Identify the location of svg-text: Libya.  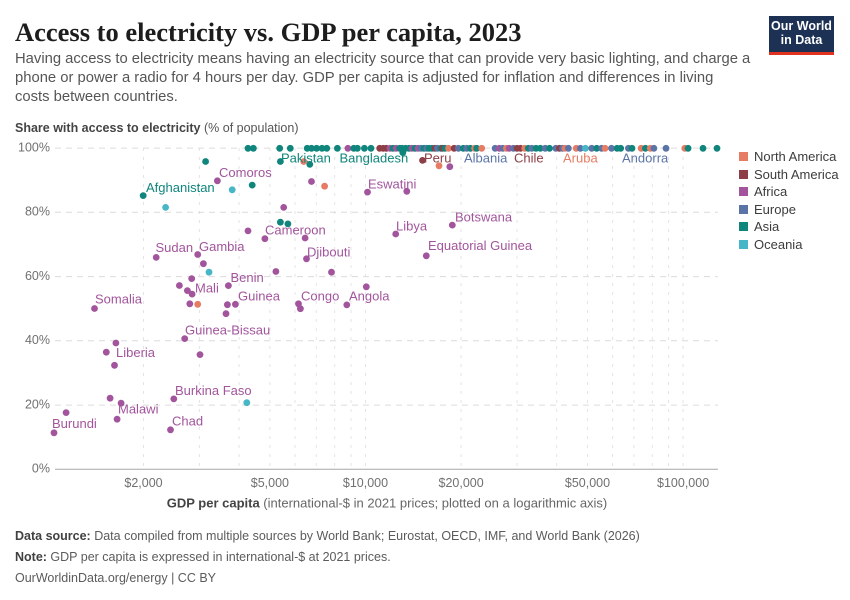
(412, 226).